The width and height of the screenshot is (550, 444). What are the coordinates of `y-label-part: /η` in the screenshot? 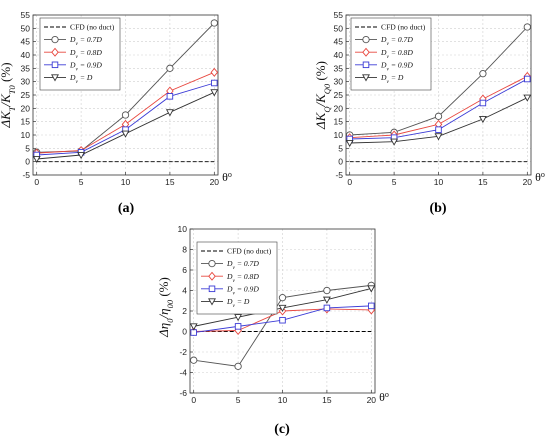 It's located at (163, 313).